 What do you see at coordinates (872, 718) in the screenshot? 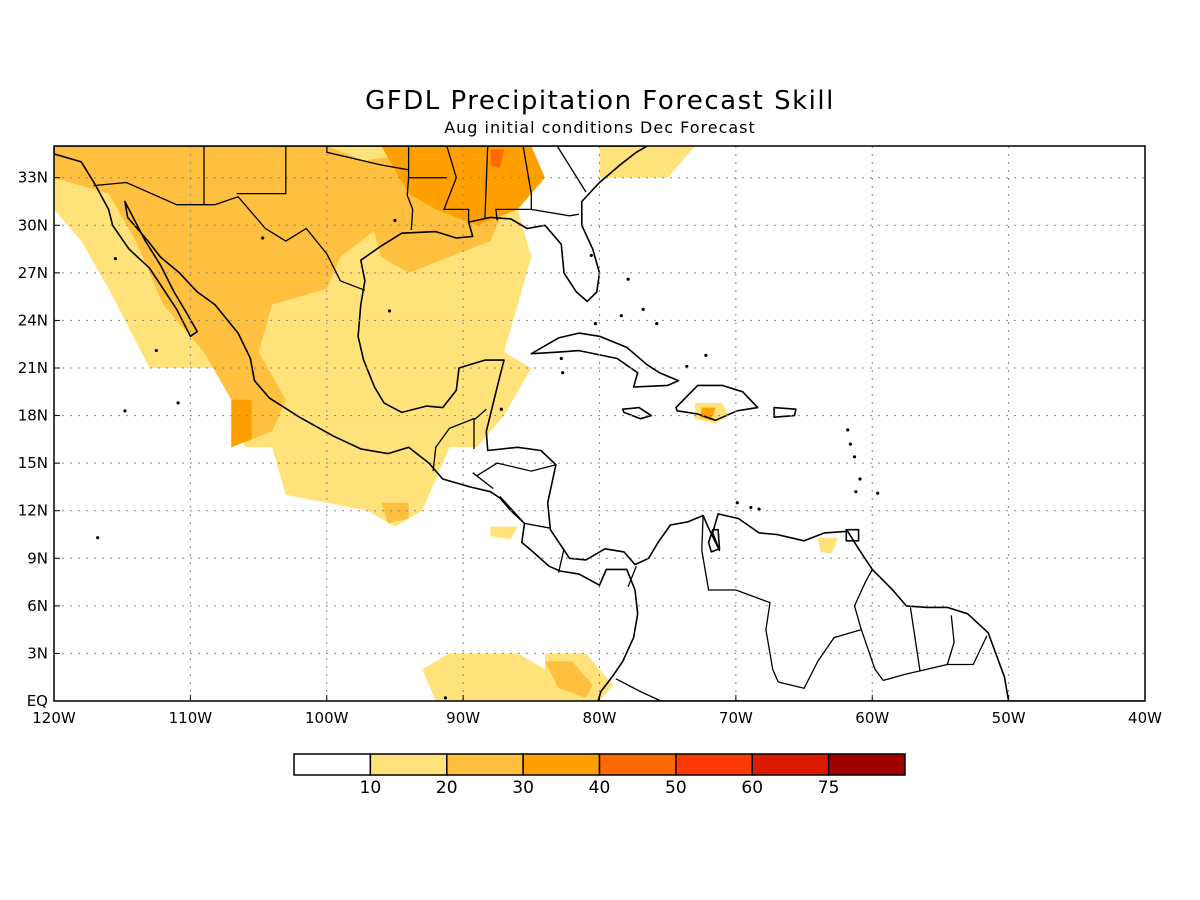
I see `lon-tick-label: 60W` at bounding box center [872, 718].